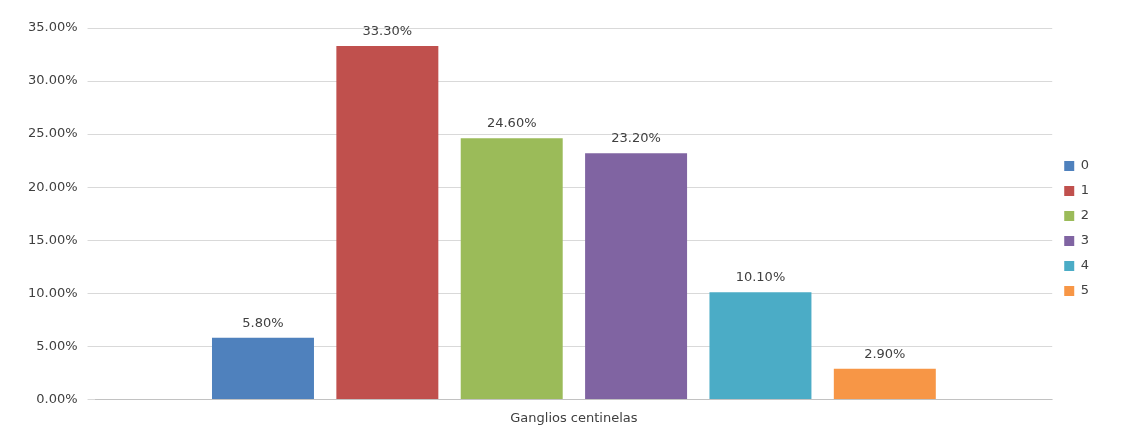 Image resolution: width=1127 pixels, height=447 pixels. I want to click on legend-label: 0, so click(1085, 165).